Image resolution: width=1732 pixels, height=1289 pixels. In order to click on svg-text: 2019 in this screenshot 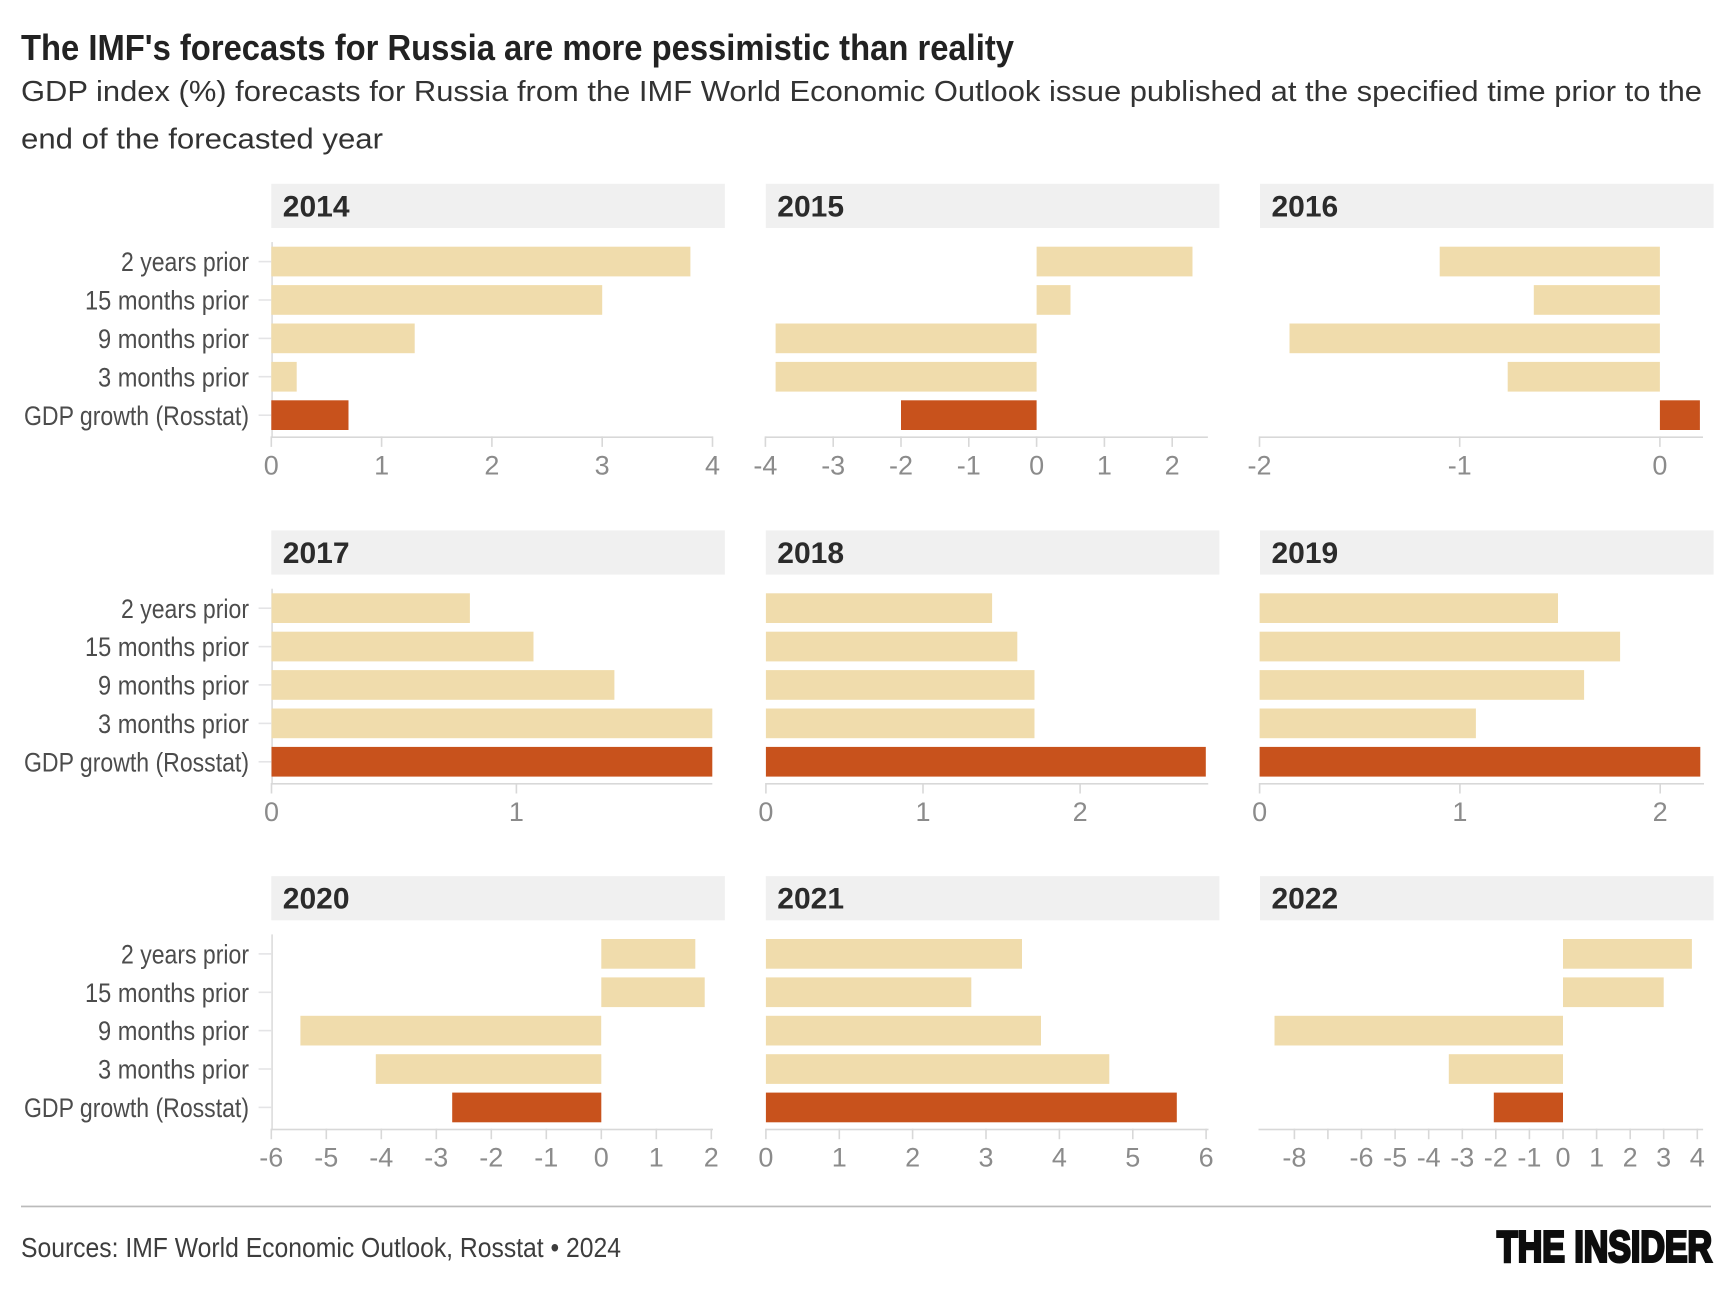, I will do `click(1305, 553)`.